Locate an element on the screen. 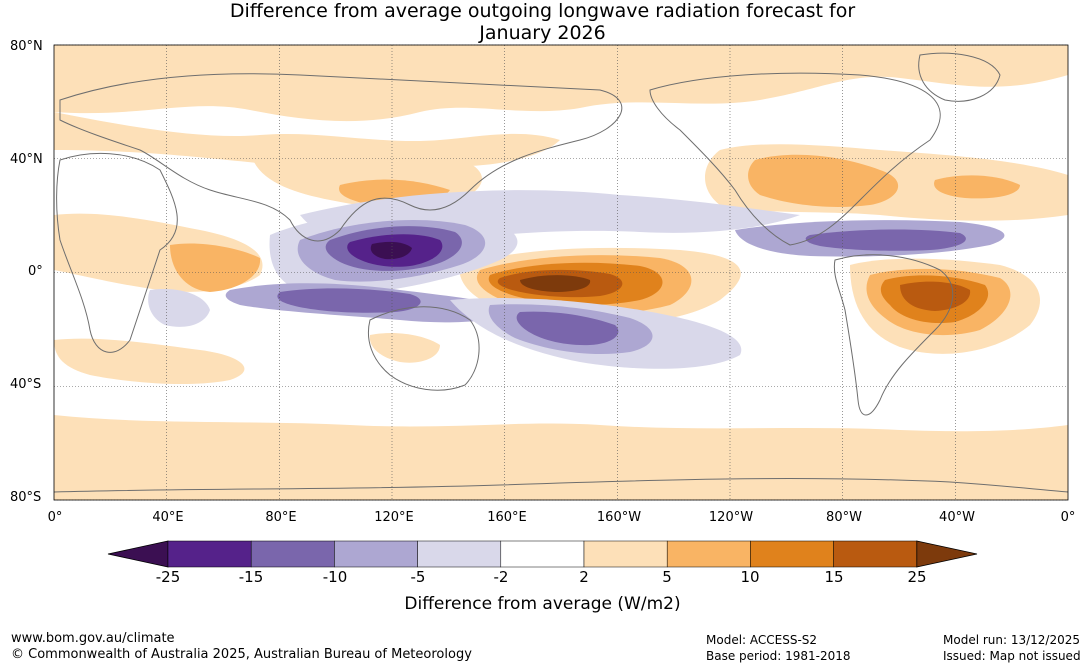 The height and width of the screenshot is (667, 1085). lat-label-40s: 40°S is located at coordinates (26, 384).